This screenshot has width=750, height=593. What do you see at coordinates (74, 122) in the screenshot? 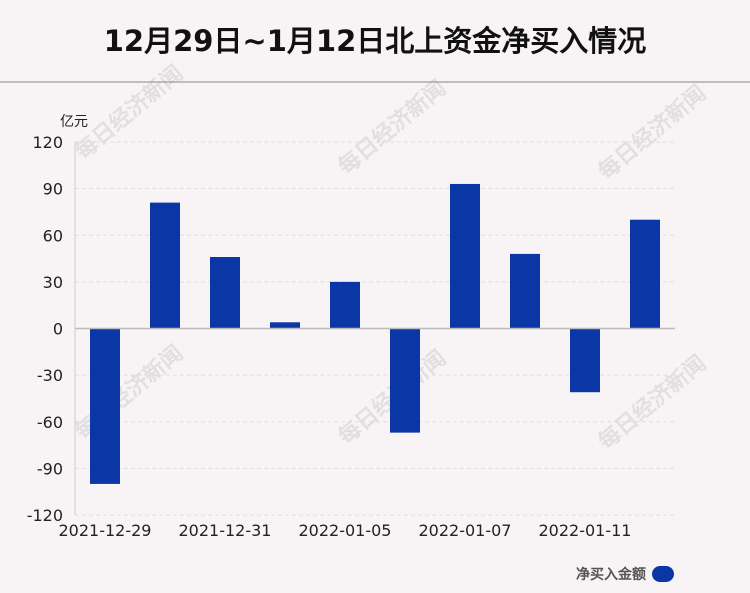
I see `y-axis-unit-label: 亿元` at bounding box center [74, 122].